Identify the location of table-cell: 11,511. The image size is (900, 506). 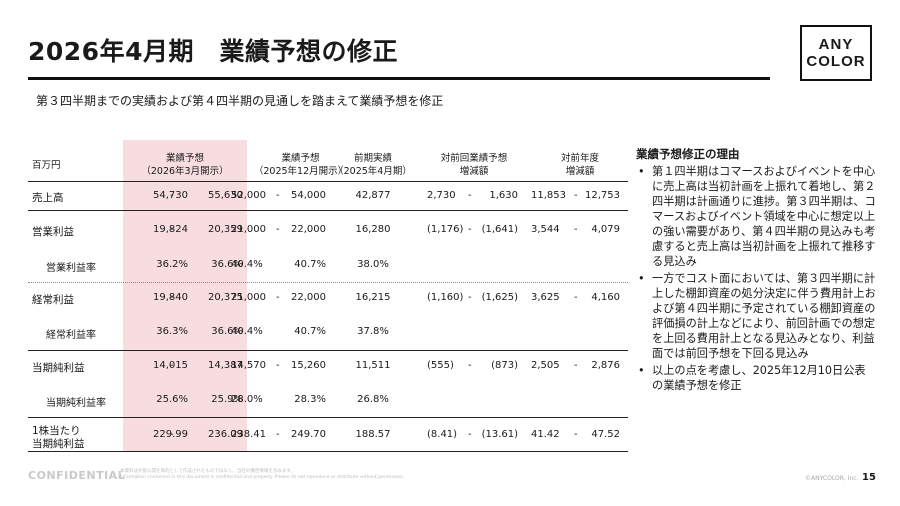
(373, 365).